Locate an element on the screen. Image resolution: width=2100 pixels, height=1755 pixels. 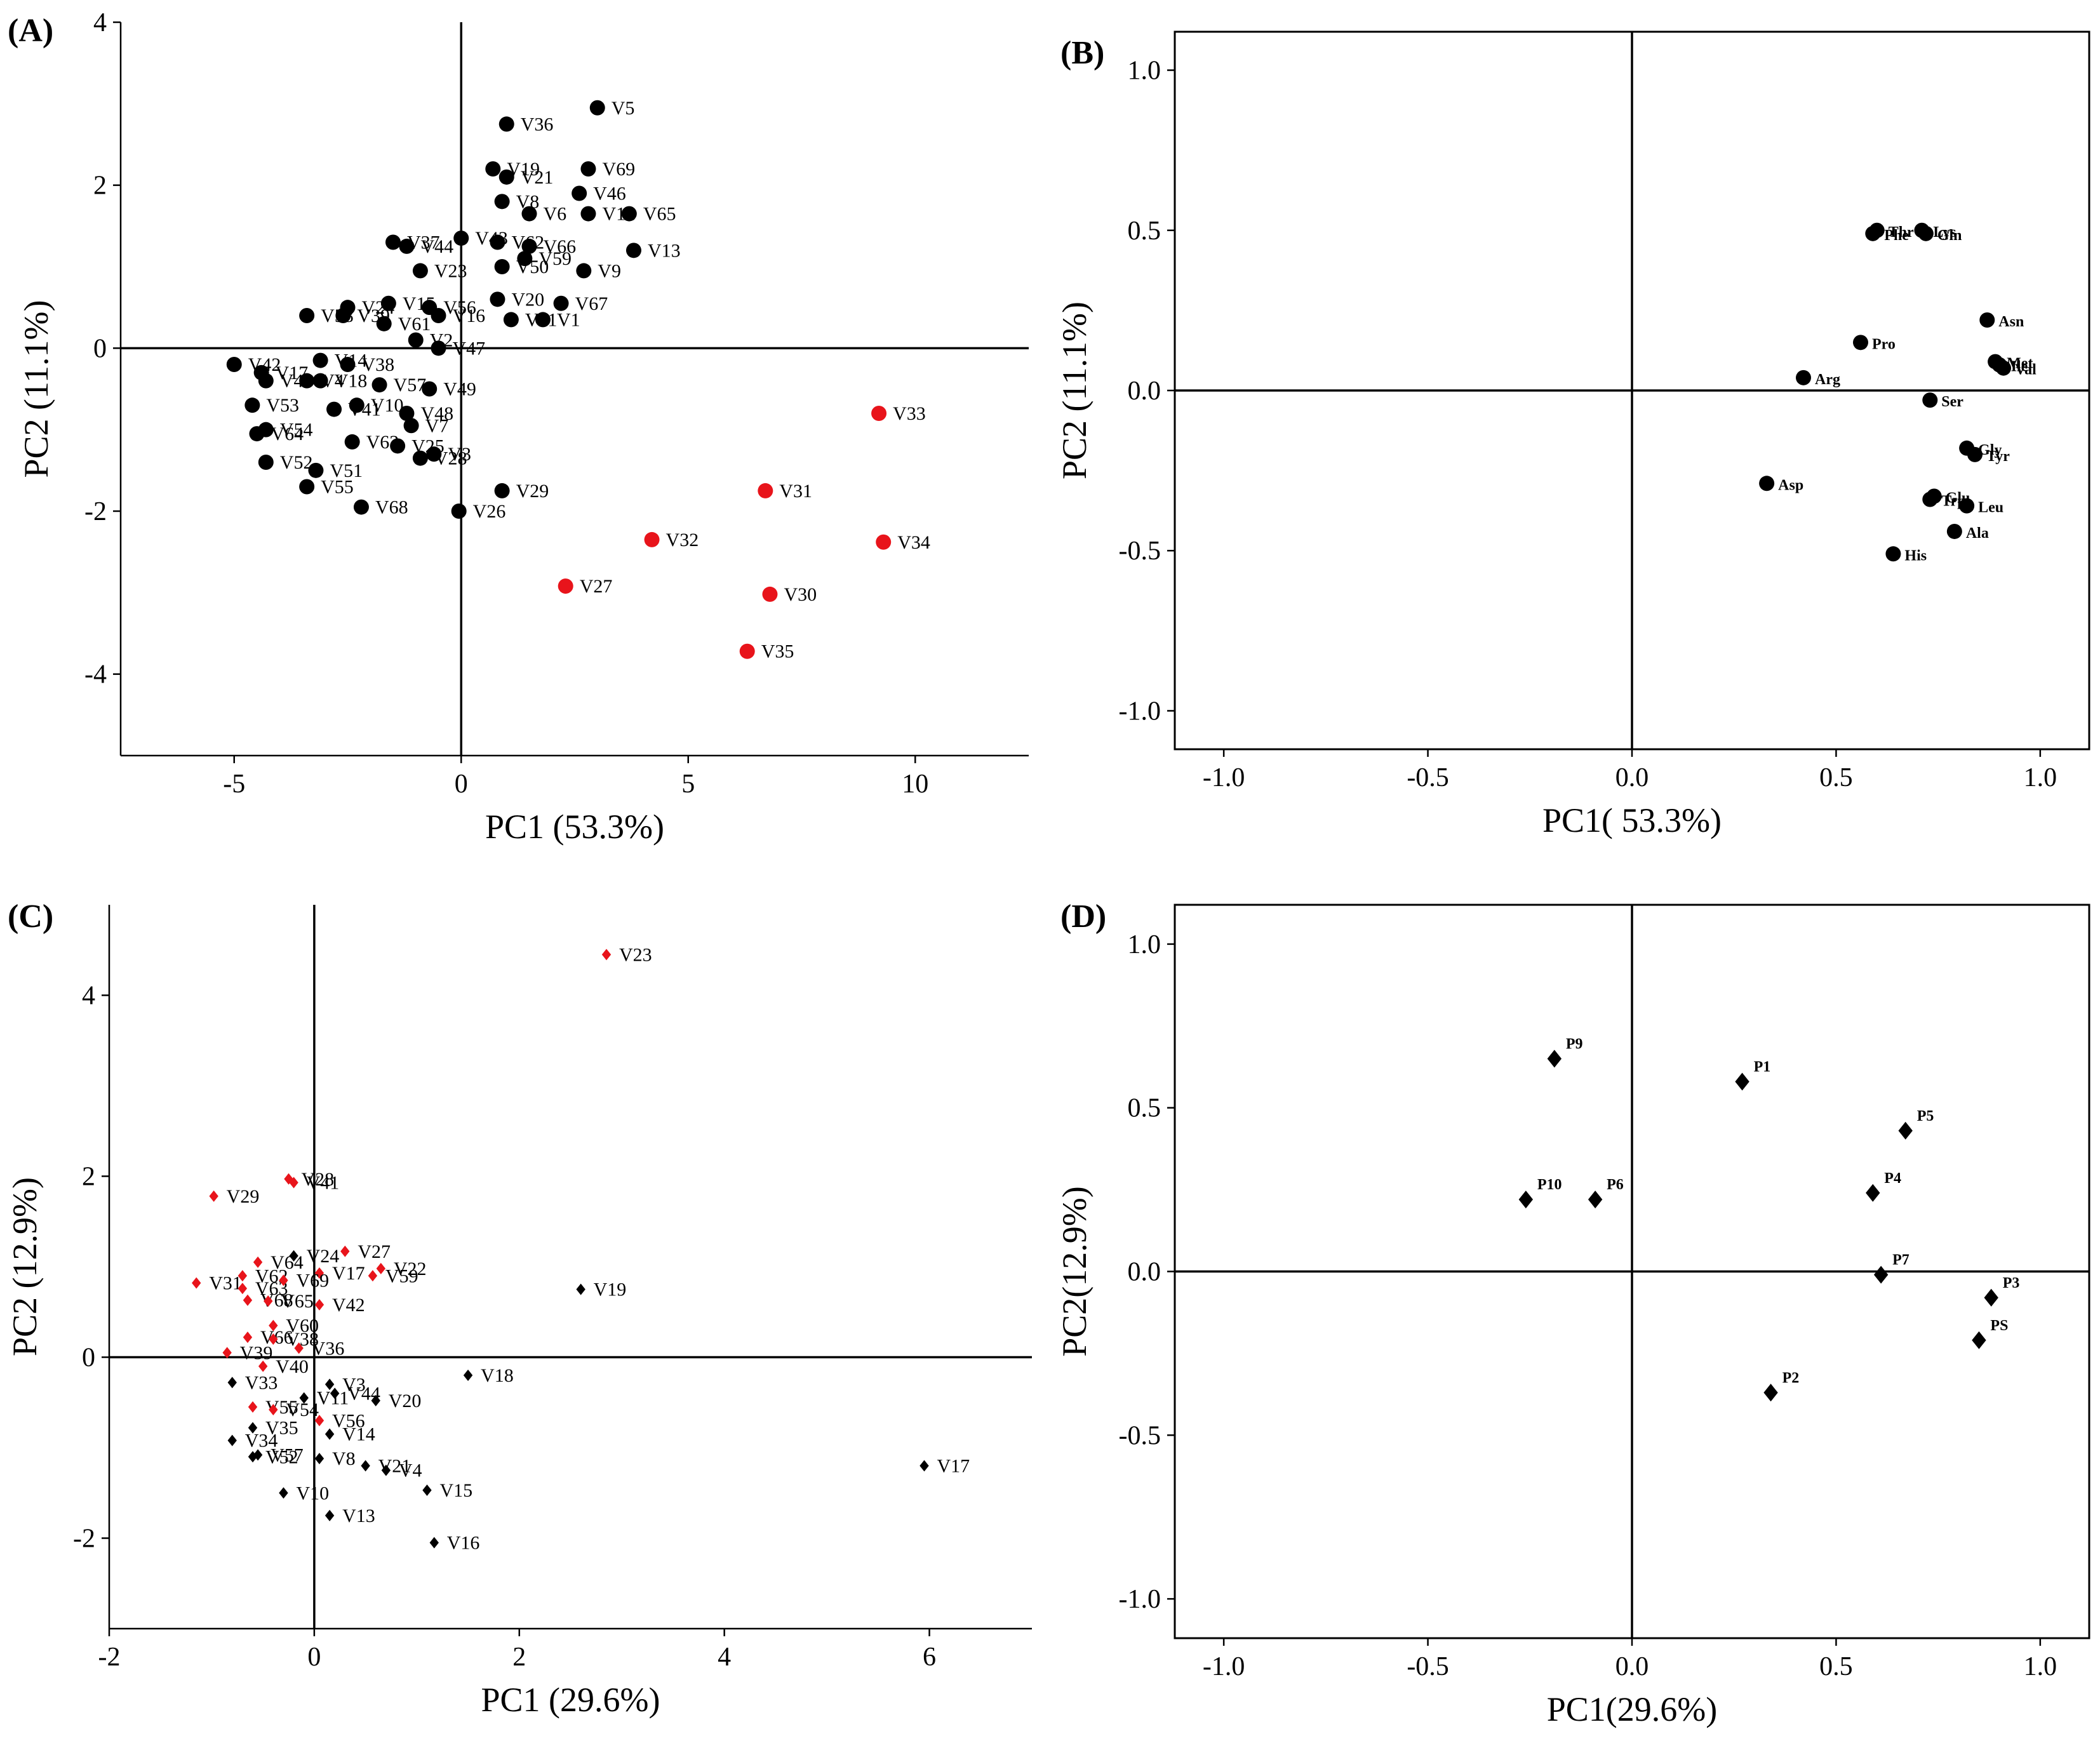
point-label: V17 is located at coordinates (349, 1274).